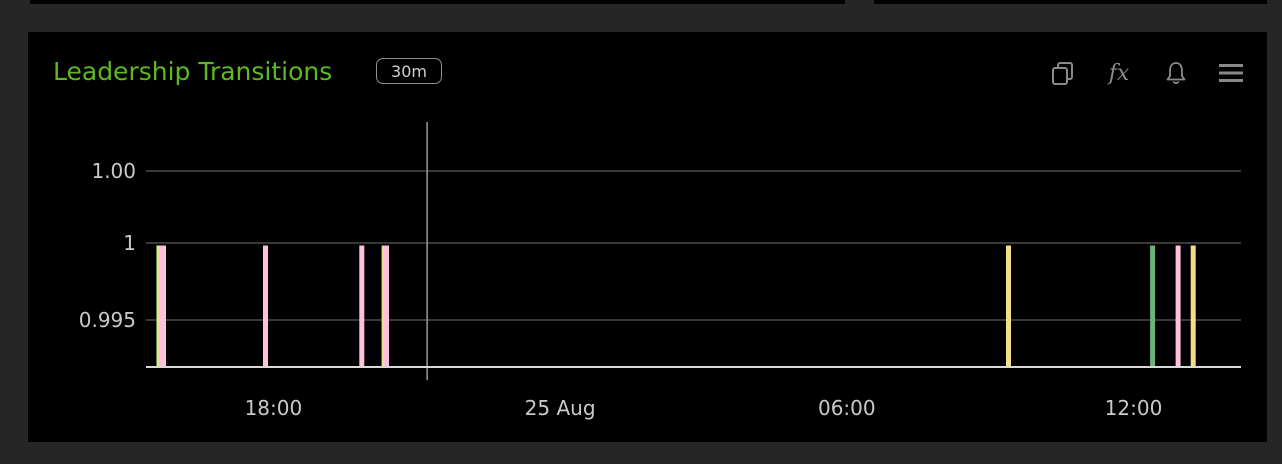 Image resolution: width=1282 pixels, height=464 pixels. I want to click on time-range-badge: 30m, so click(409, 71).